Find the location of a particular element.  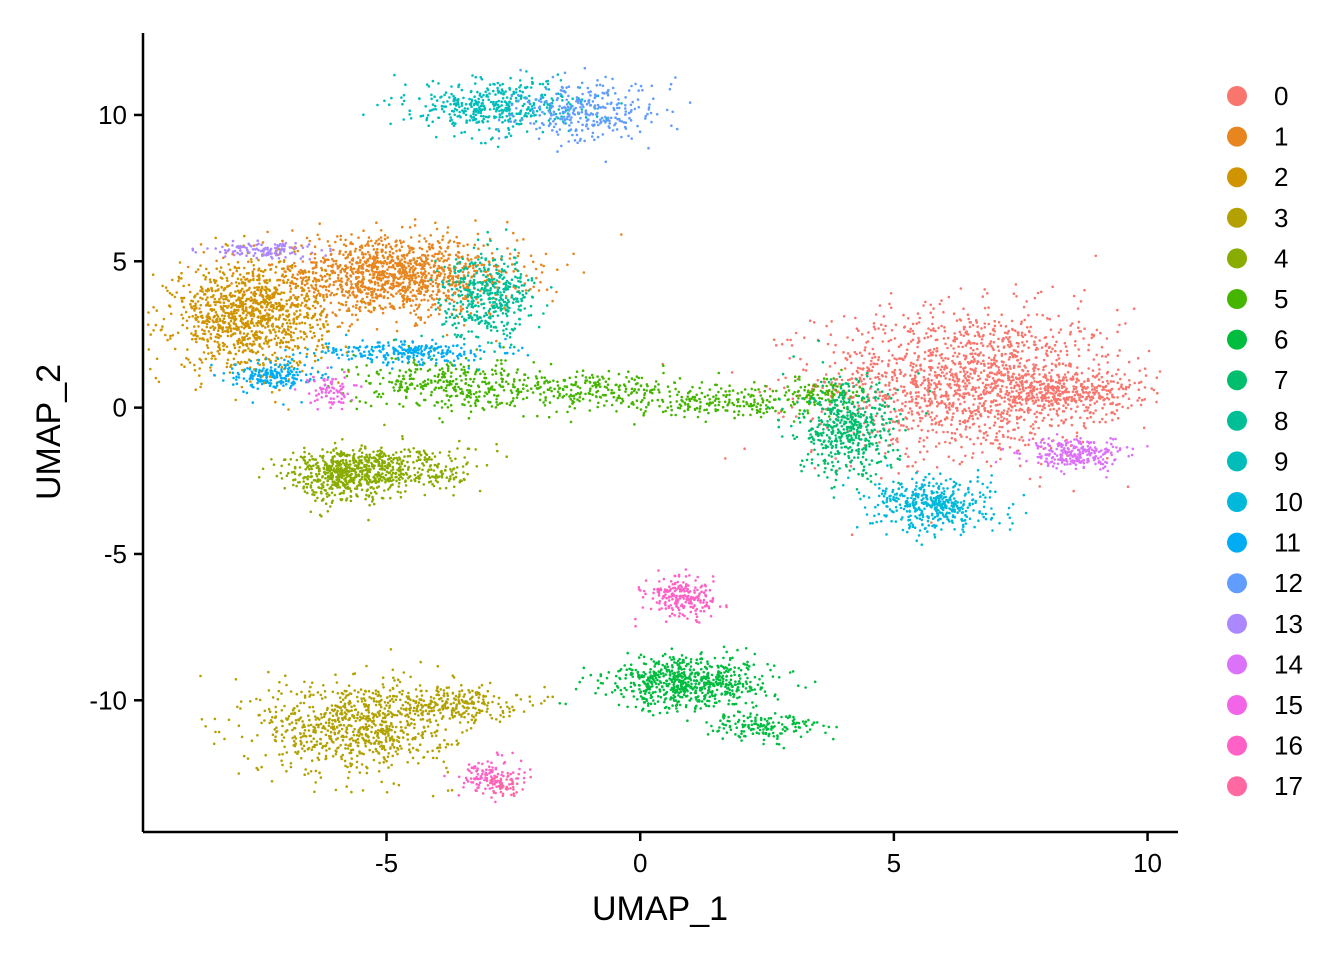

x-axis-ticks: -5 0 5 10 is located at coordinates (768, 855).